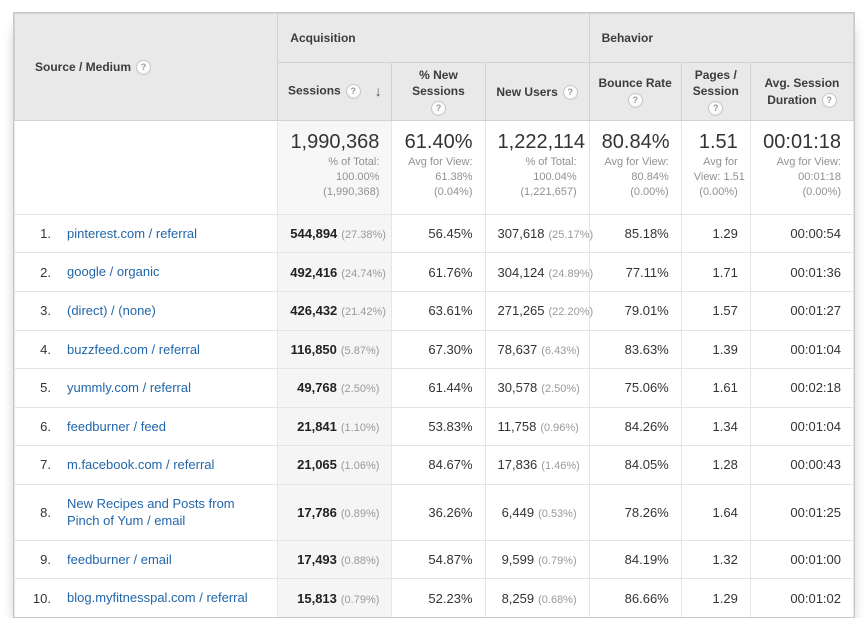  I want to click on row-rank: 8., so click(45, 512).